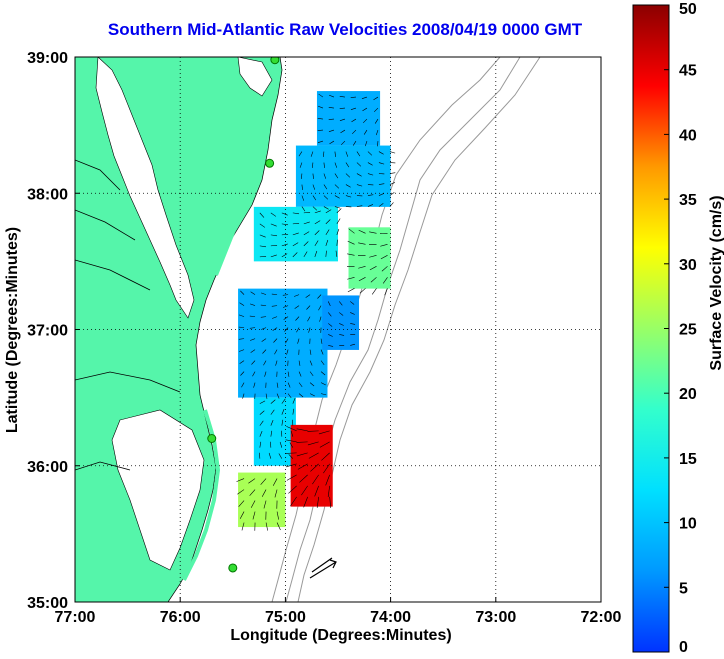 The width and height of the screenshot is (724, 659). What do you see at coordinates (158, 490) in the screenshot?
I see `pamlico-sound` at bounding box center [158, 490].